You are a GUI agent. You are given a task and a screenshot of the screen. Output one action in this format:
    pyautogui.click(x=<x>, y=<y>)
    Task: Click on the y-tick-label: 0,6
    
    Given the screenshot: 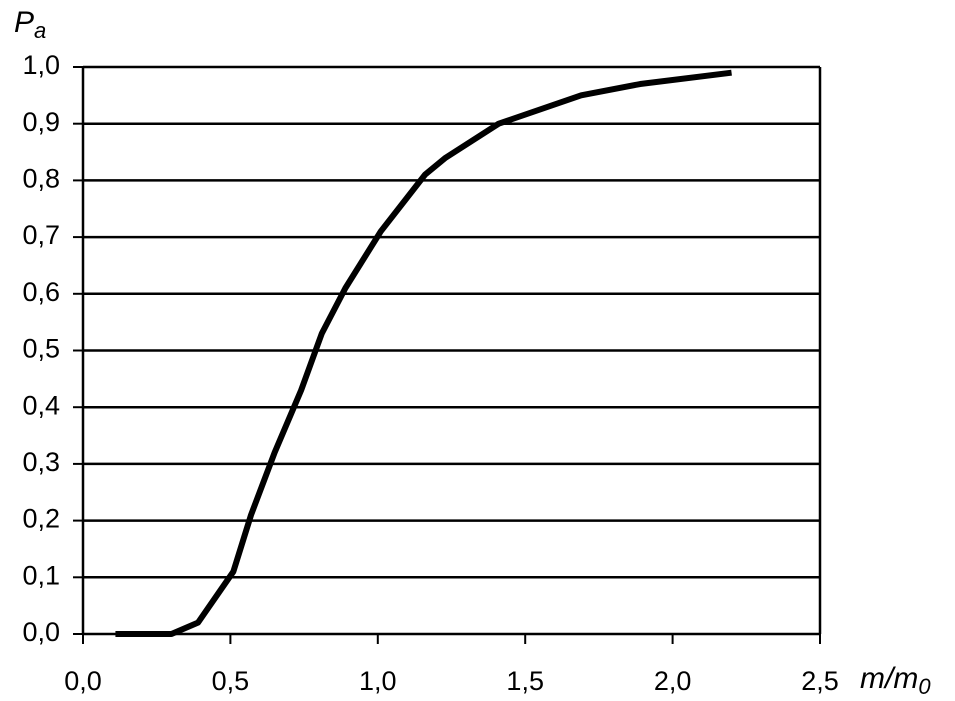 What is the action you would take?
    pyautogui.click(x=41, y=292)
    